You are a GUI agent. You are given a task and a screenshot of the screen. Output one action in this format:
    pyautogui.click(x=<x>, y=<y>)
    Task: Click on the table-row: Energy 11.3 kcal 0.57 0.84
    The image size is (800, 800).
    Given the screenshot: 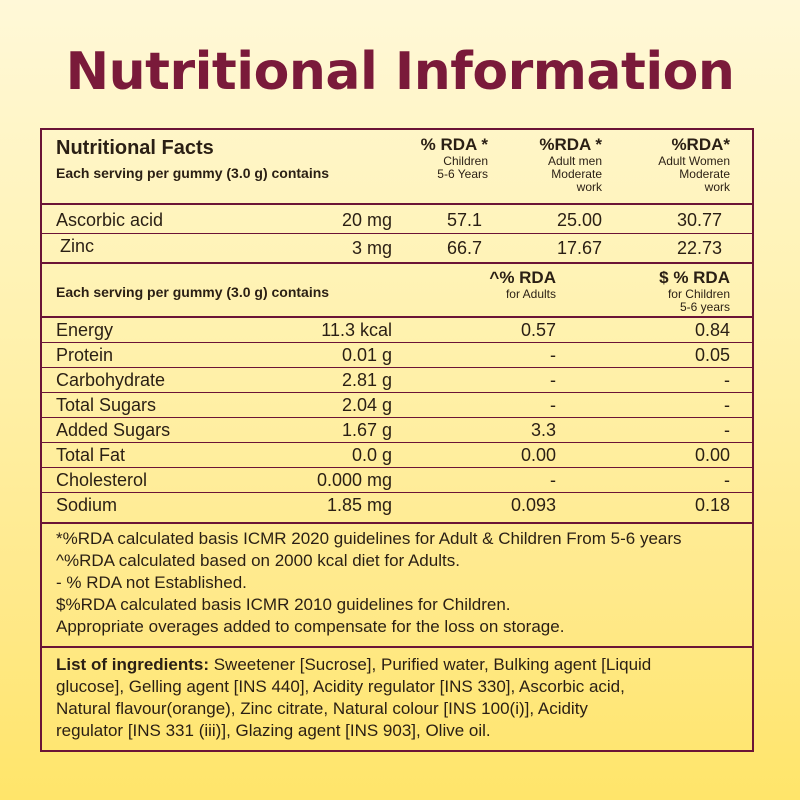 What is the action you would take?
    pyautogui.click(x=397, y=330)
    